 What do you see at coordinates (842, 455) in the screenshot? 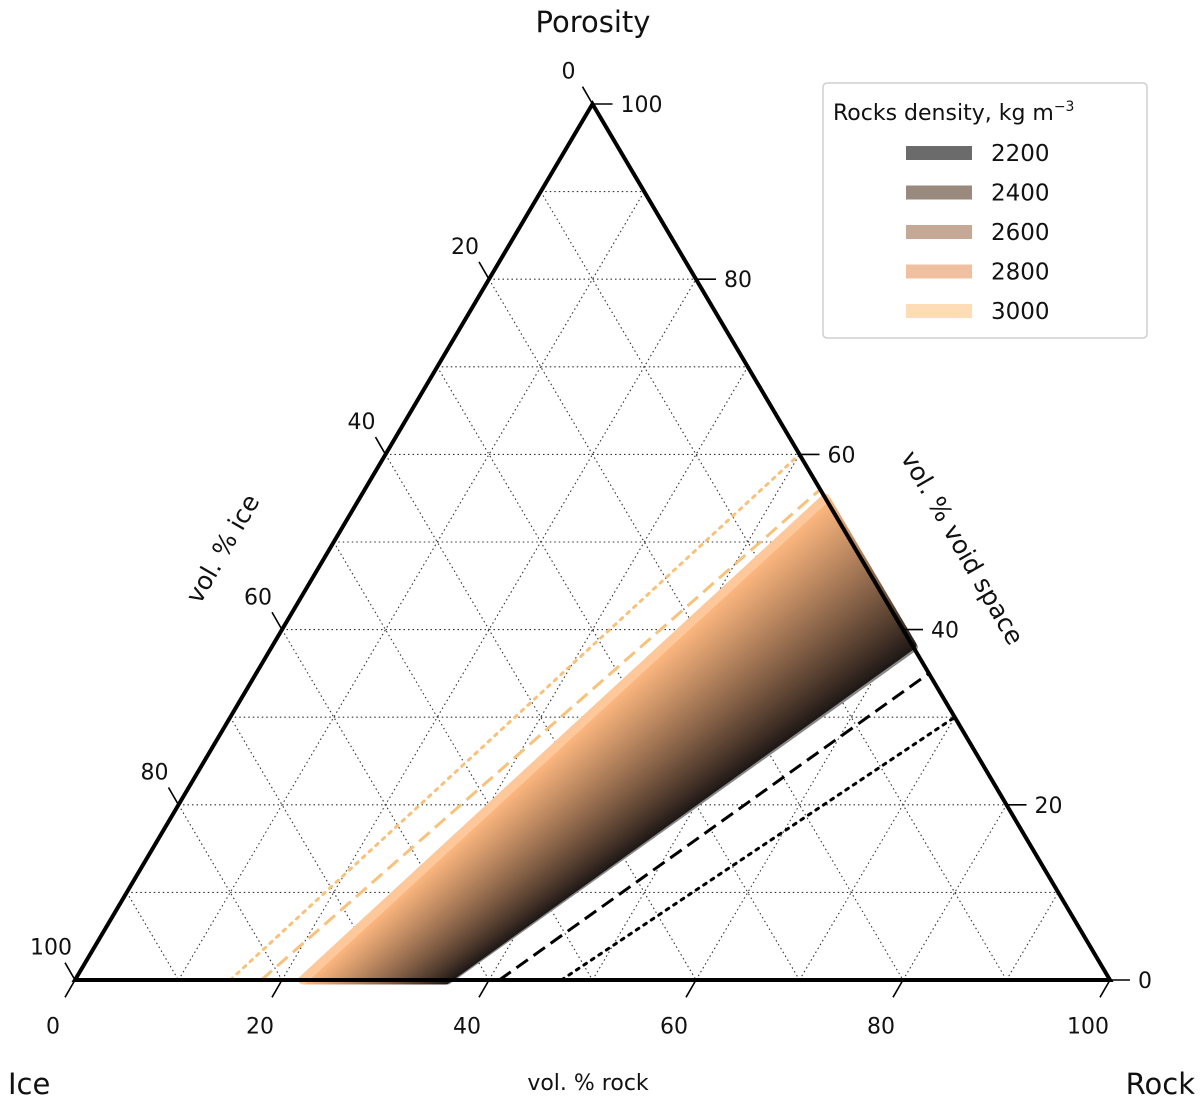
I see `tick-label-void: 60` at bounding box center [842, 455].